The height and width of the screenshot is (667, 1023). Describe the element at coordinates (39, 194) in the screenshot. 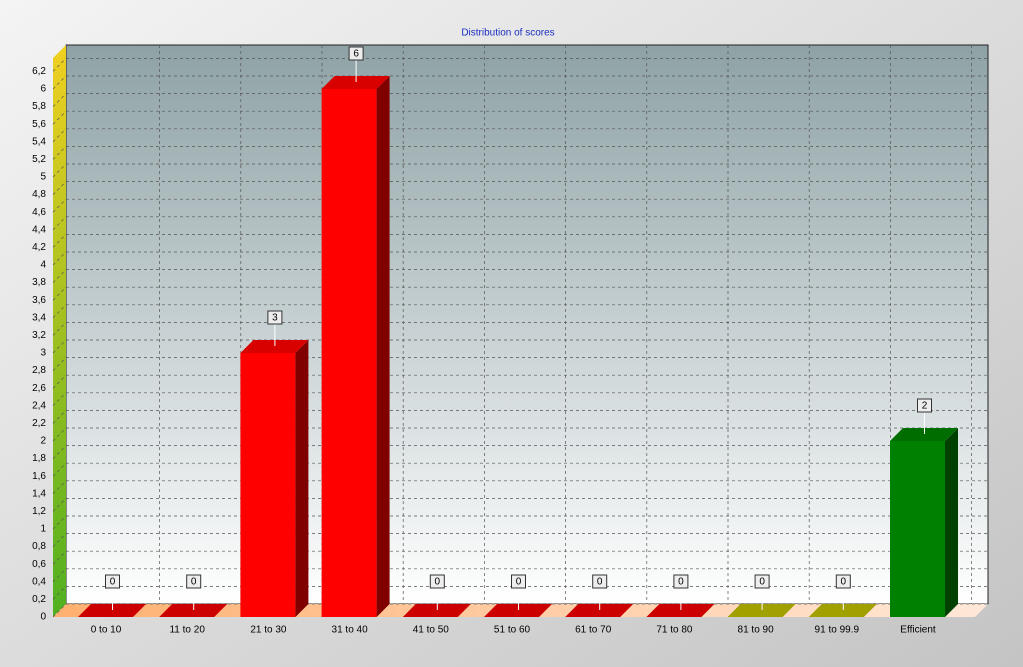

I see `y-tick-label: 4,8` at that location.